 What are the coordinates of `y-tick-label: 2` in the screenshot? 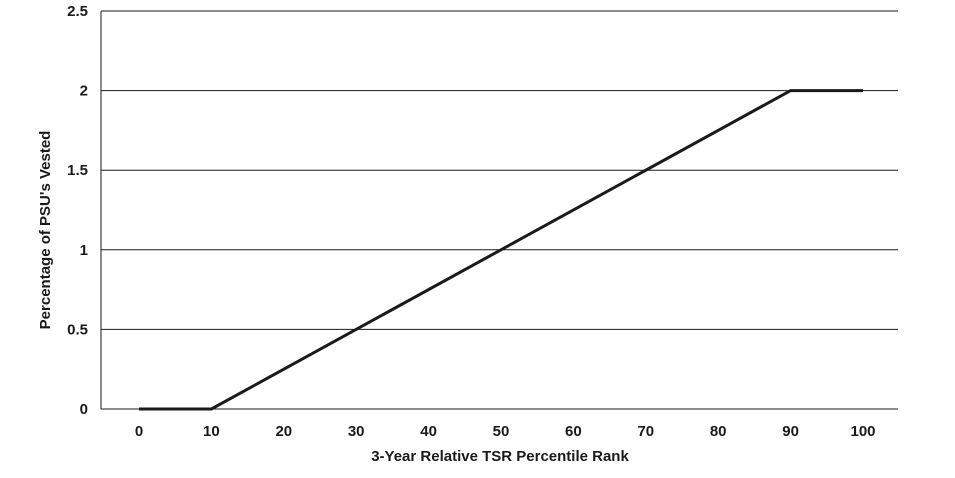 It's located at (84, 91).